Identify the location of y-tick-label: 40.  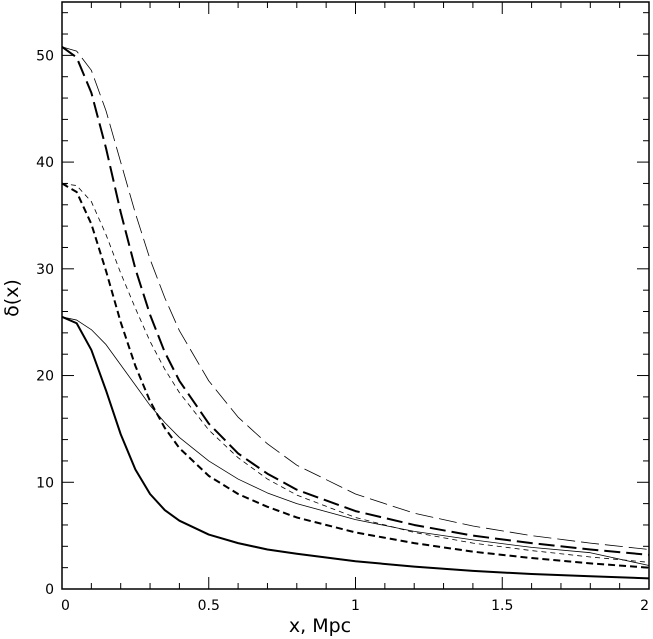
(45, 163).